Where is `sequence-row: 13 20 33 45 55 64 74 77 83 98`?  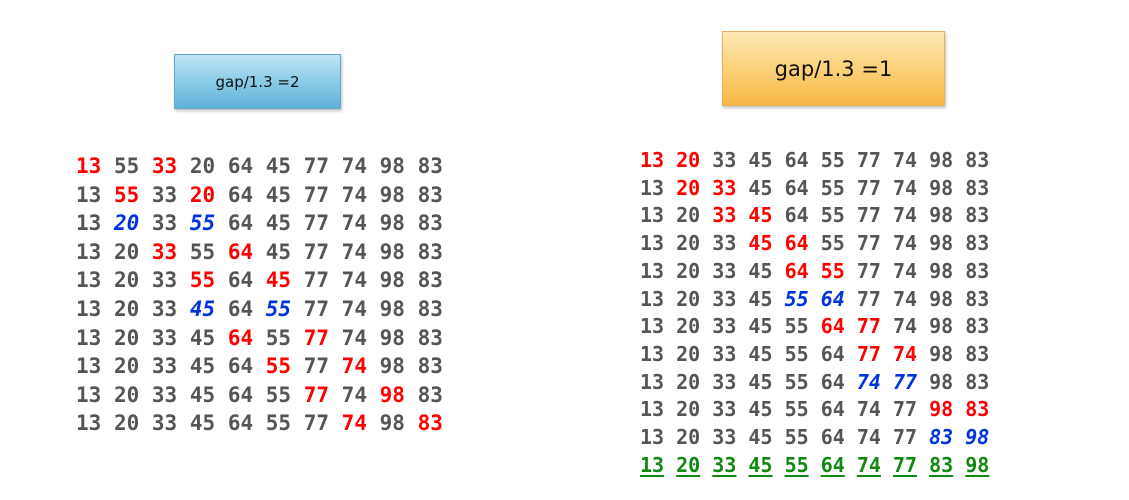 sequence-row: 13 20 33 45 55 64 74 77 83 98 is located at coordinates (814, 438).